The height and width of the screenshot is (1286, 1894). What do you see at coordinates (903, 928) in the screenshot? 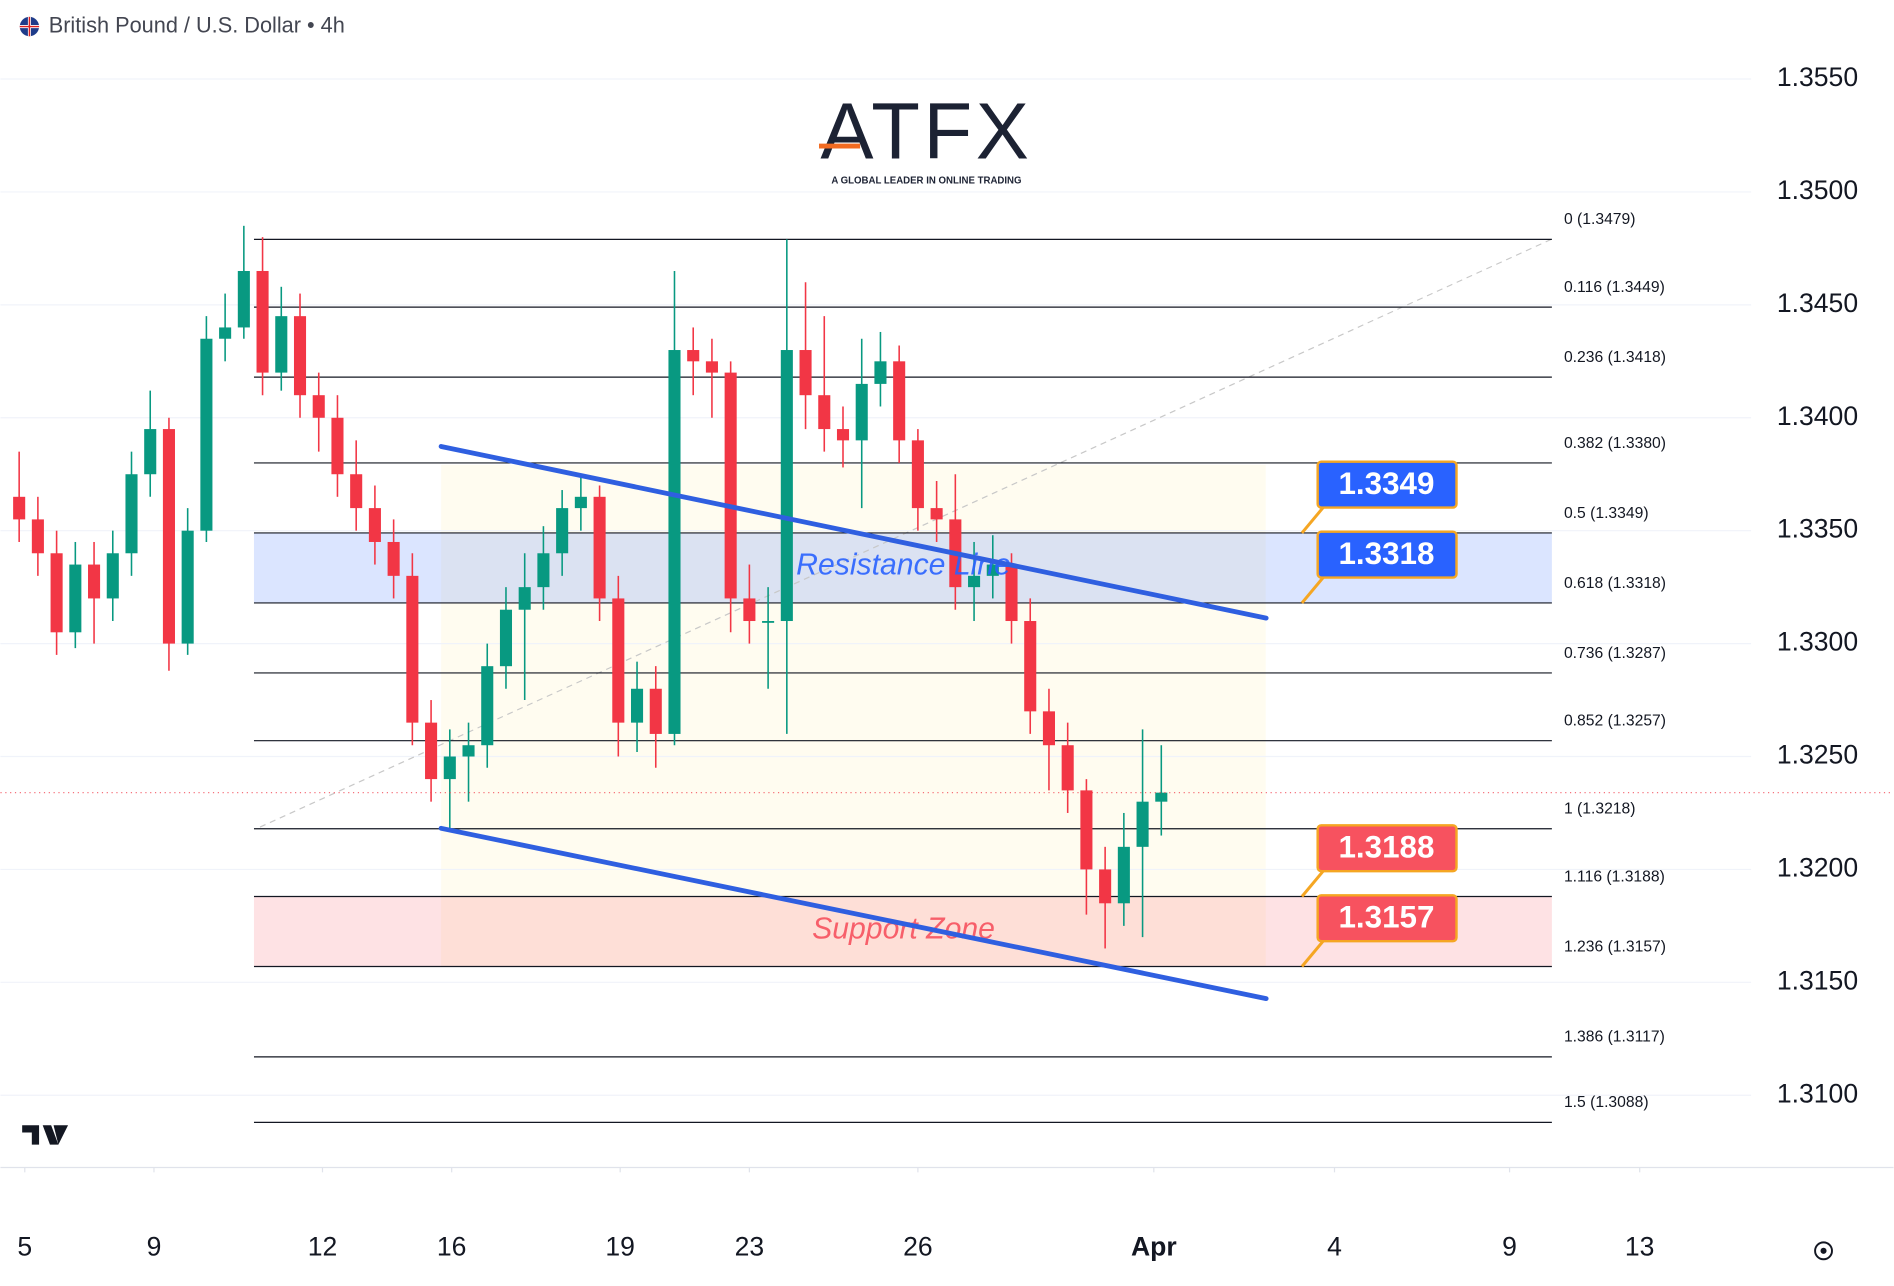
I see `zone-label: Support Zone` at bounding box center [903, 928].